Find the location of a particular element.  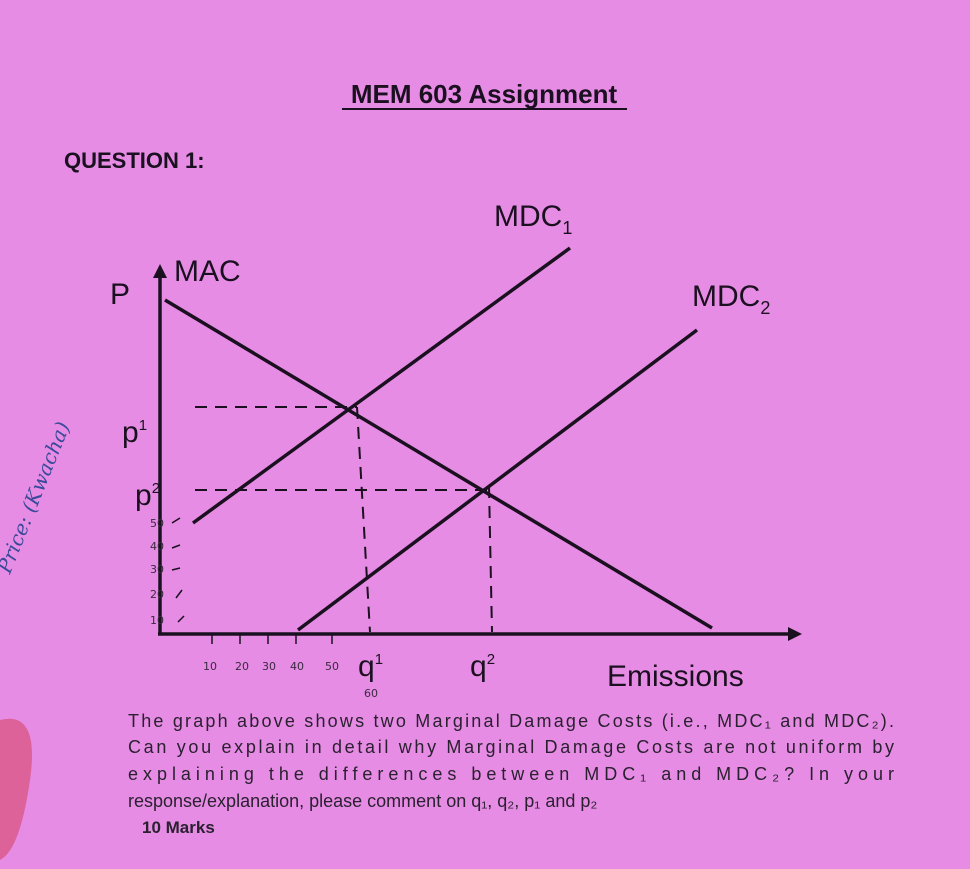

p1-label: p1 is located at coordinates (134, 432).